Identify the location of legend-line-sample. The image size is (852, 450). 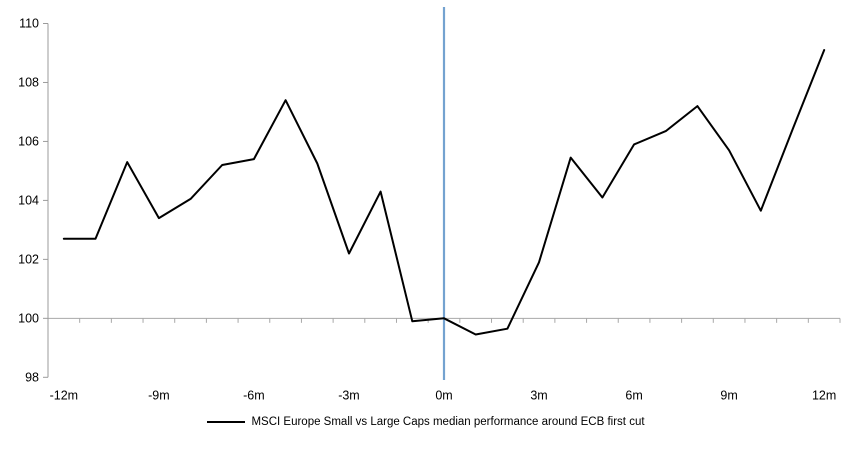
(226, 422).